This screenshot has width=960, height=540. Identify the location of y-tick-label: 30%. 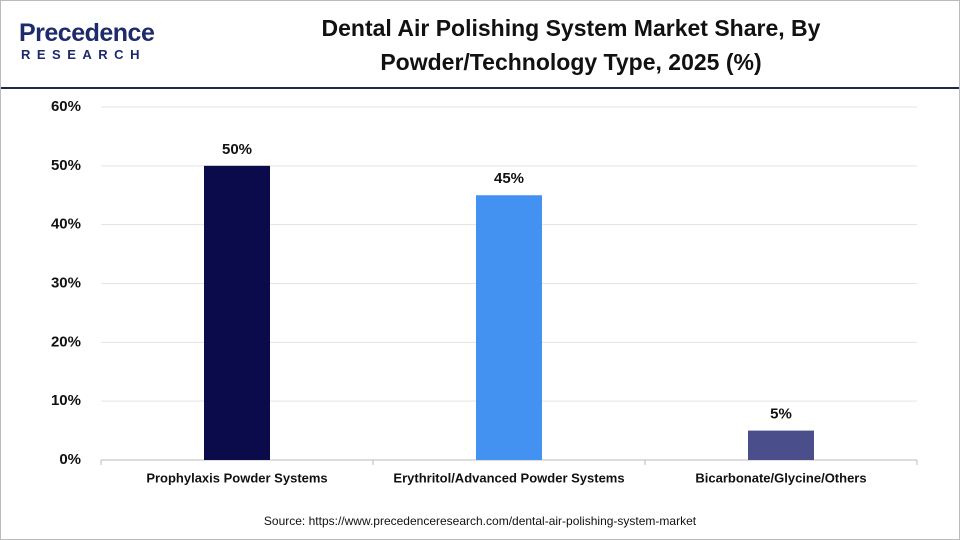
(66, 282).